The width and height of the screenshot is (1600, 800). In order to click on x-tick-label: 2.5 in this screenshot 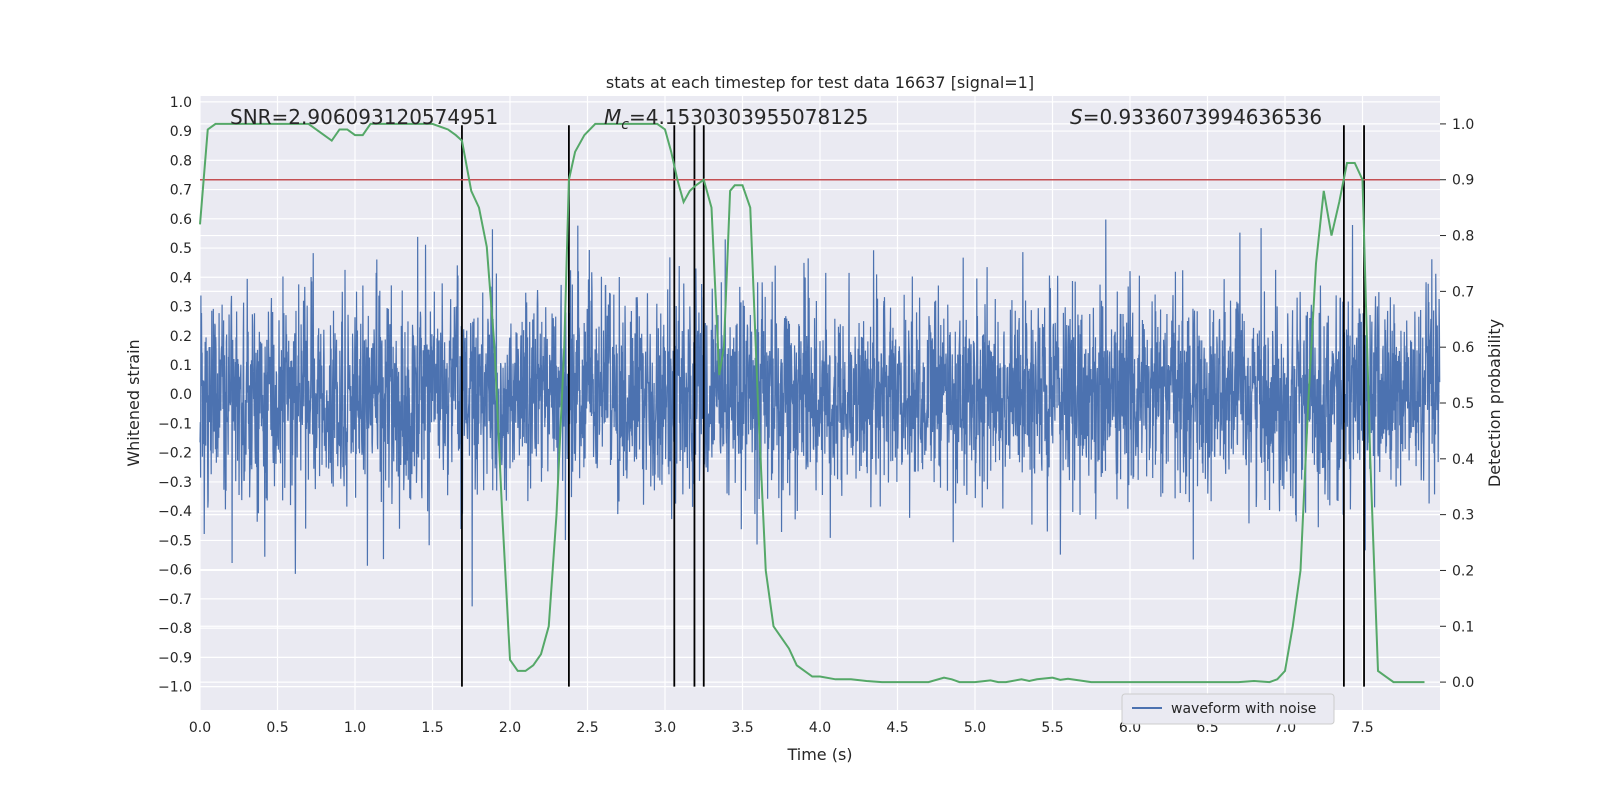, I will do `click(587, 728)`.